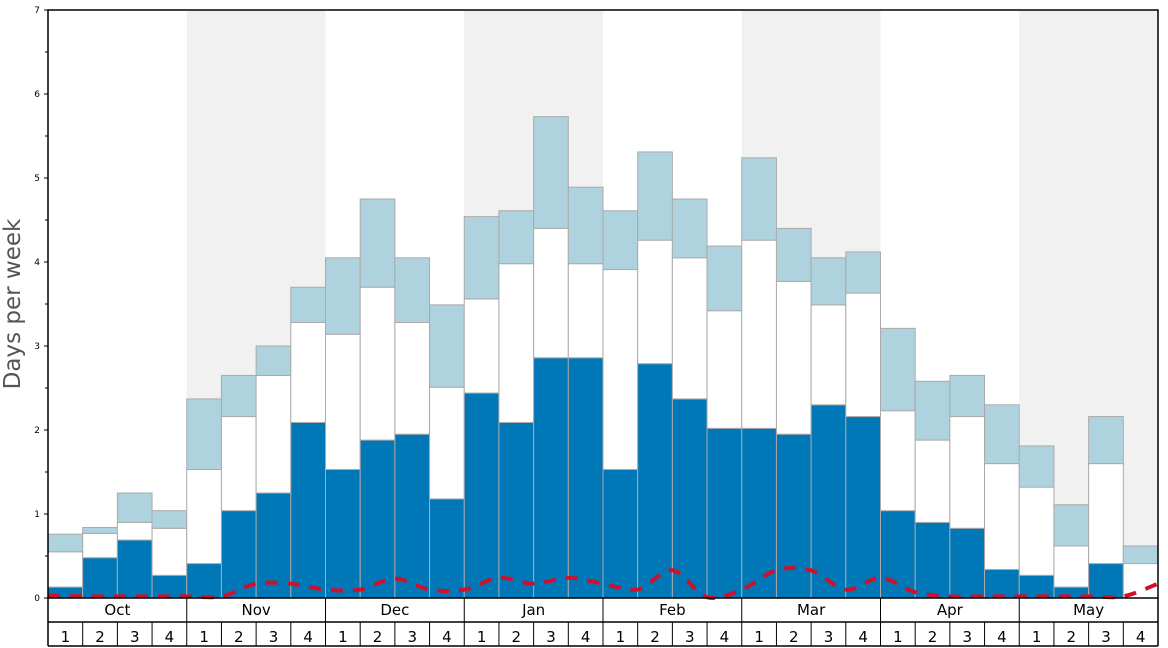 This screenshot has width=1168, height=648. What do you see at coordinates (37, 431) in the screenshot?
I see `y-tick-label: 2` at bounding box center [37, 431].